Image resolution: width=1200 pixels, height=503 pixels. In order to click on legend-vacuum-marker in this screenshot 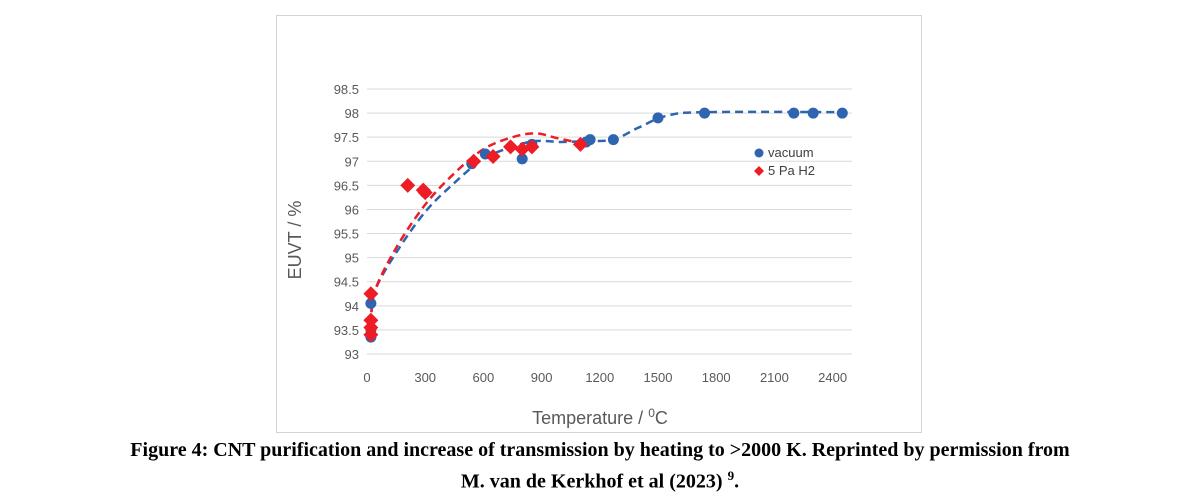, I will do `click(759, 153)`.